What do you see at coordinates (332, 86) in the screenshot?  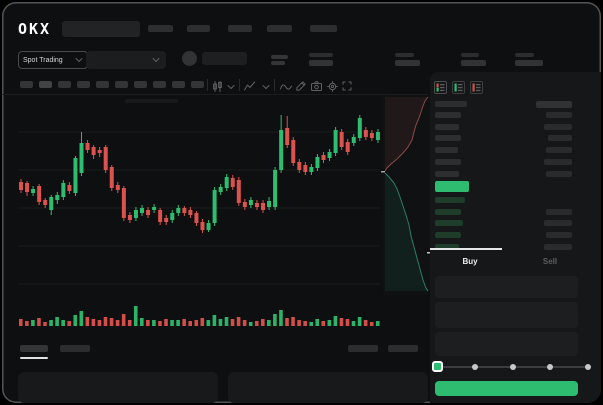 I see `settings-icon` at bounding box center [332, 86].